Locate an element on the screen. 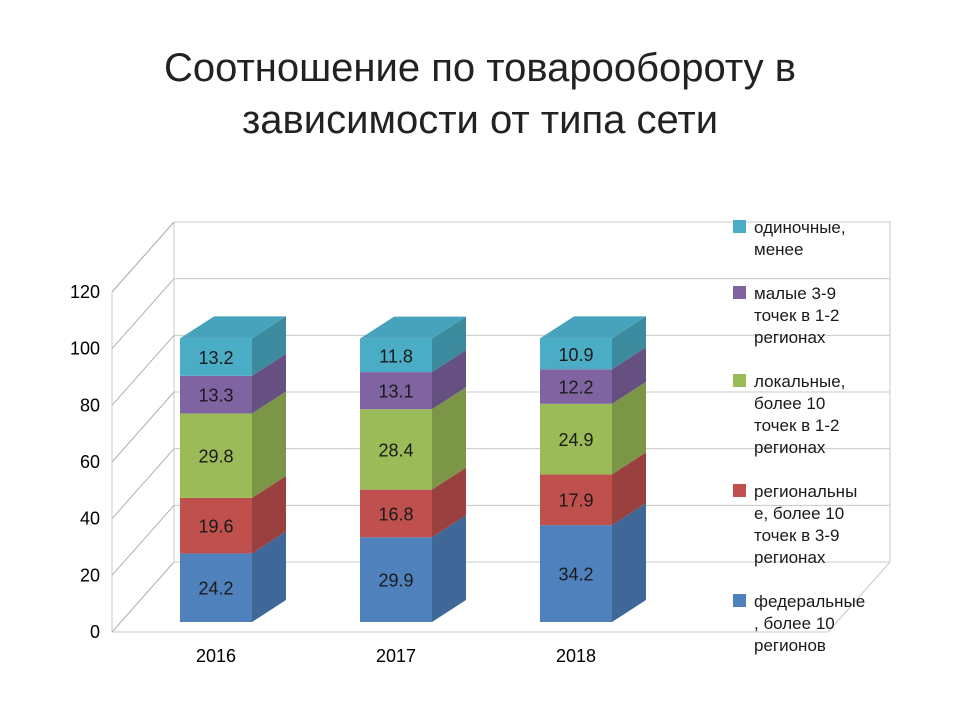  legend-label: , более 10 is located at coordinates (794, 623).